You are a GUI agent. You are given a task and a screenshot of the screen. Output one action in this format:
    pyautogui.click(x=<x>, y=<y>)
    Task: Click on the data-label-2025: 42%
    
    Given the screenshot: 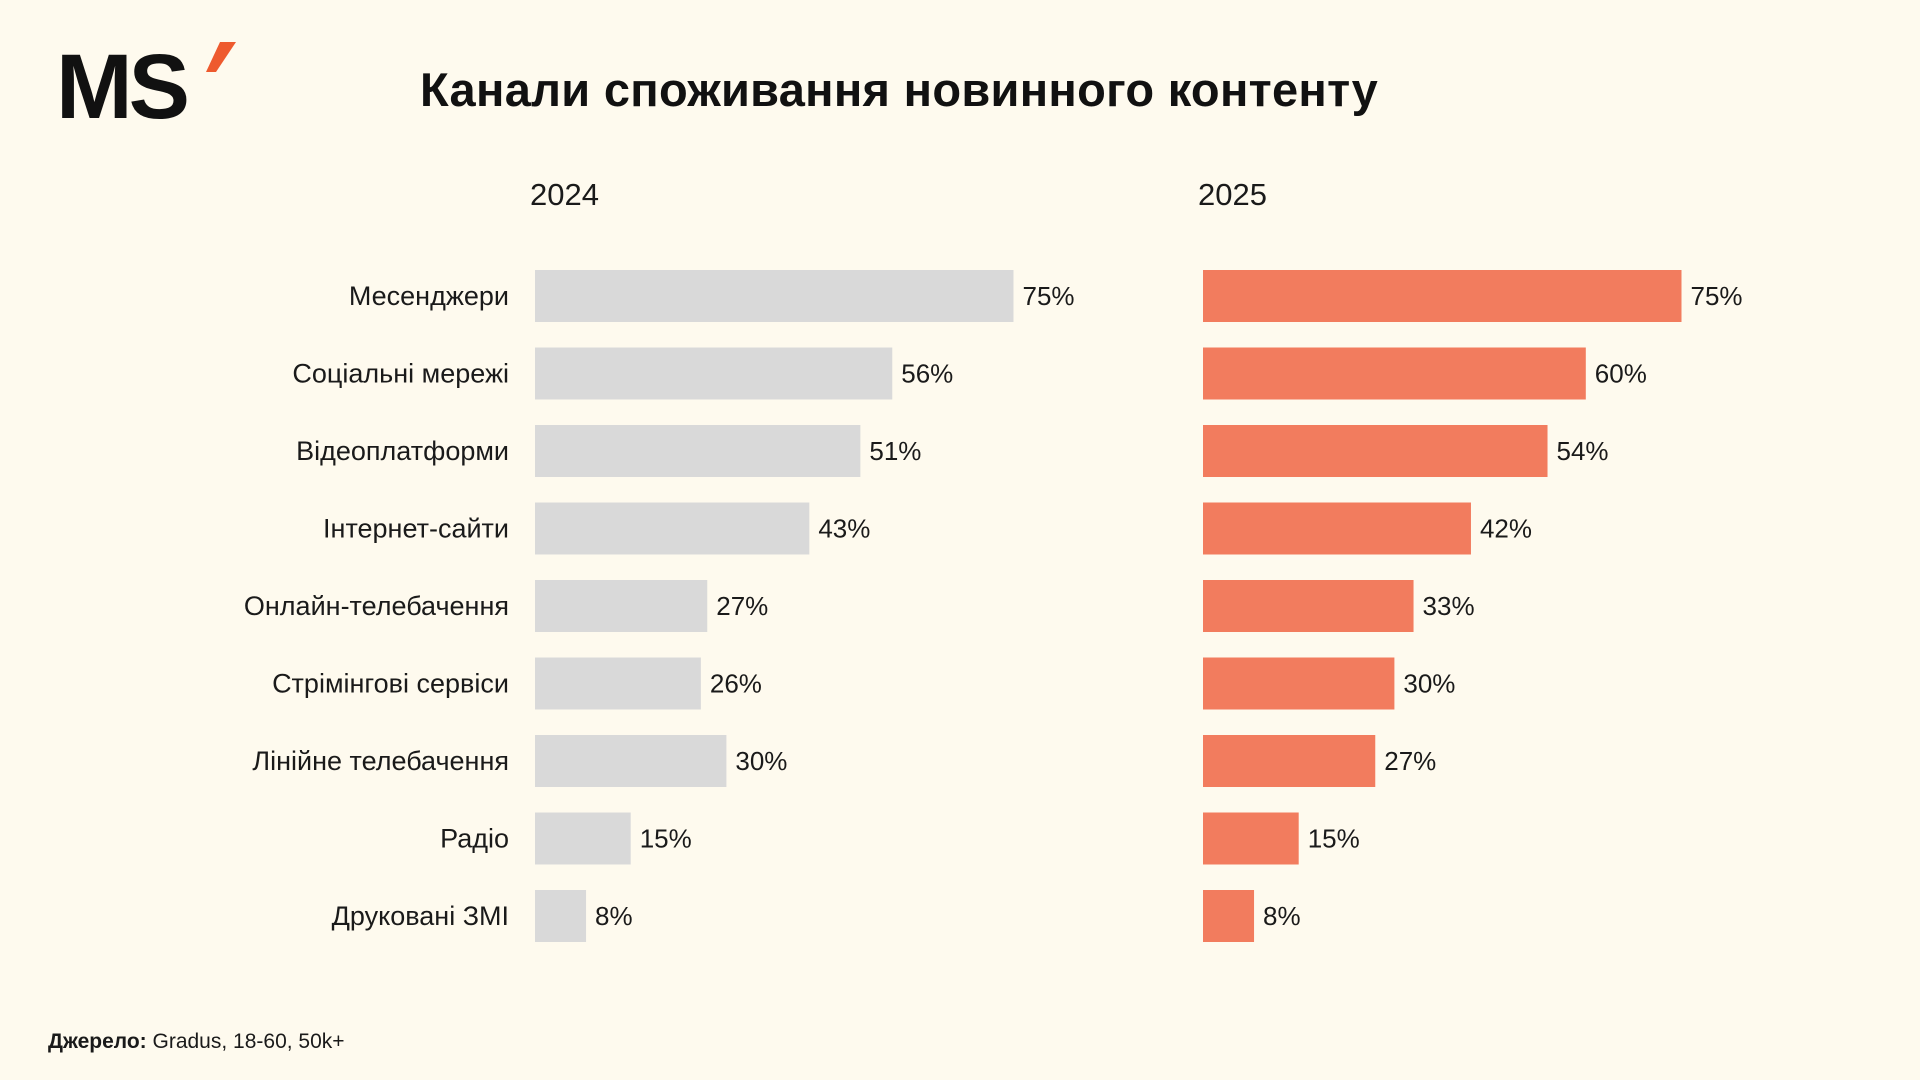 What is the action you would take?
    pyautogui.click(x=1506, y=529)
    